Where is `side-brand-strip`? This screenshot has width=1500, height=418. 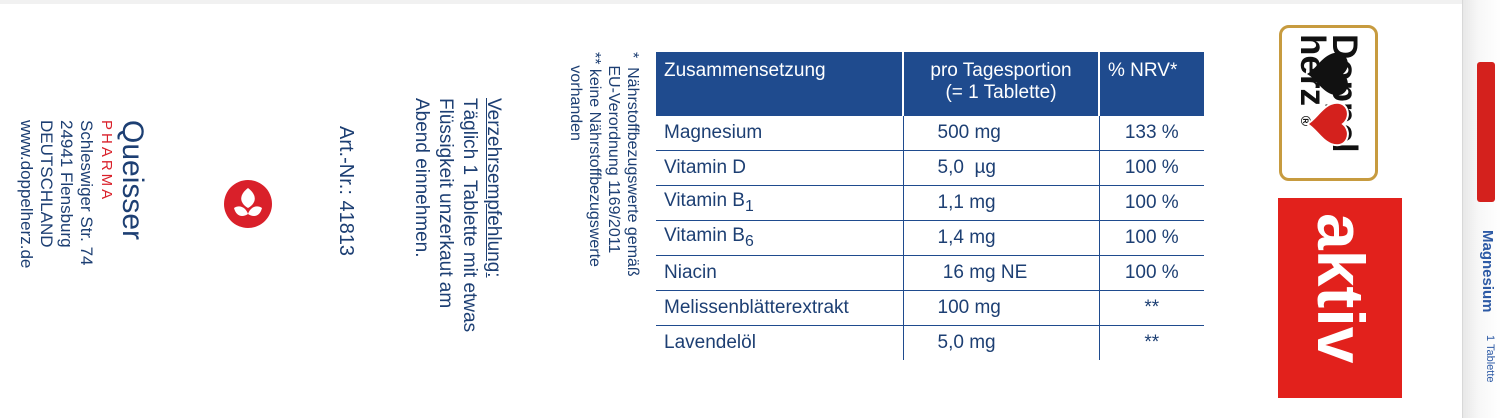 side-brand-strip is located at coordinates (1486, 132).